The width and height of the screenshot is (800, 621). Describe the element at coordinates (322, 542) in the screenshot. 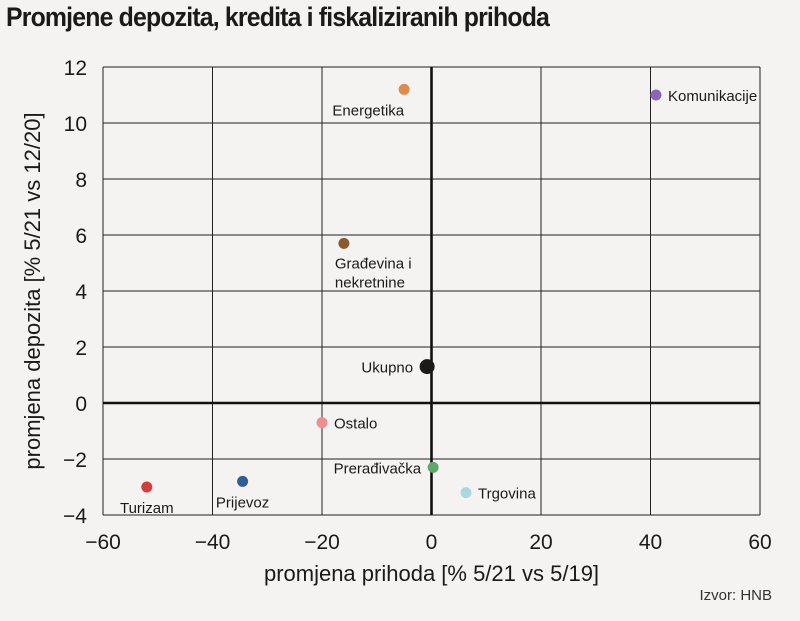

I see `x-tick-label: −20` at that location.